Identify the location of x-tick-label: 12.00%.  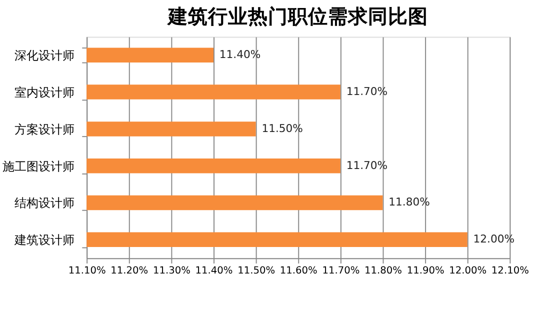
(468, 270).